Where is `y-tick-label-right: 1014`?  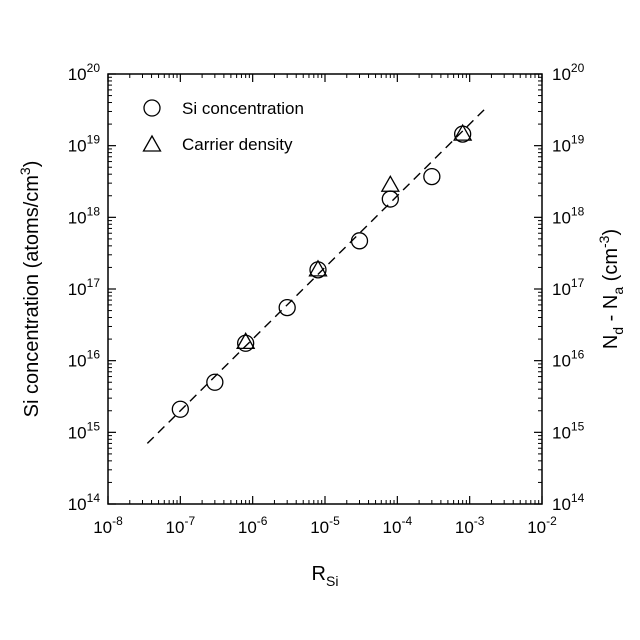 y-tick-label-right: 1014 is located at coordinates (568, 502).